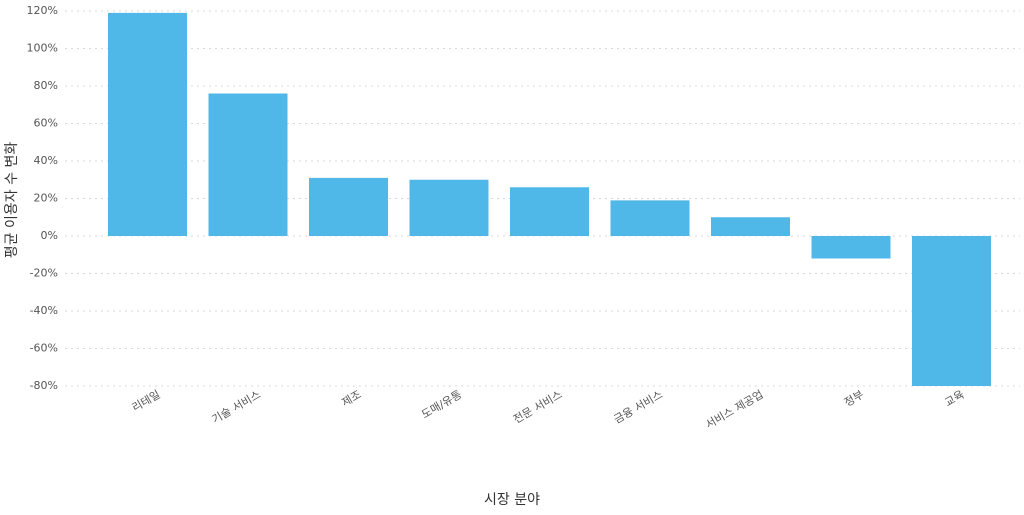 The image size is (1024, 515). What do you see at coordinates (12, 200) in the screenshot?
I see `y-axis-title: 평균 이용자 수 변화` at bounding box center [12, 200].